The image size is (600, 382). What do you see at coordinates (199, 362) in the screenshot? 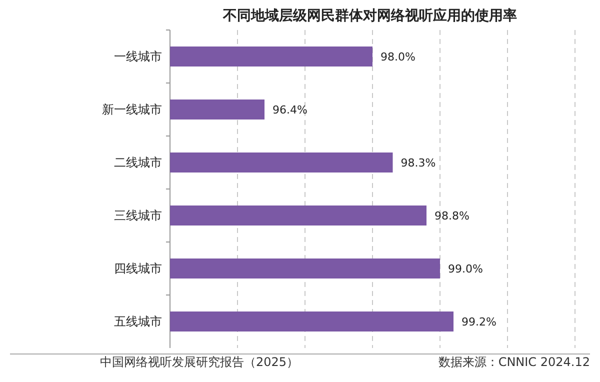
I see `text: 中国网络视听发展研究报告（2025）` at bounding box center [199, 362].